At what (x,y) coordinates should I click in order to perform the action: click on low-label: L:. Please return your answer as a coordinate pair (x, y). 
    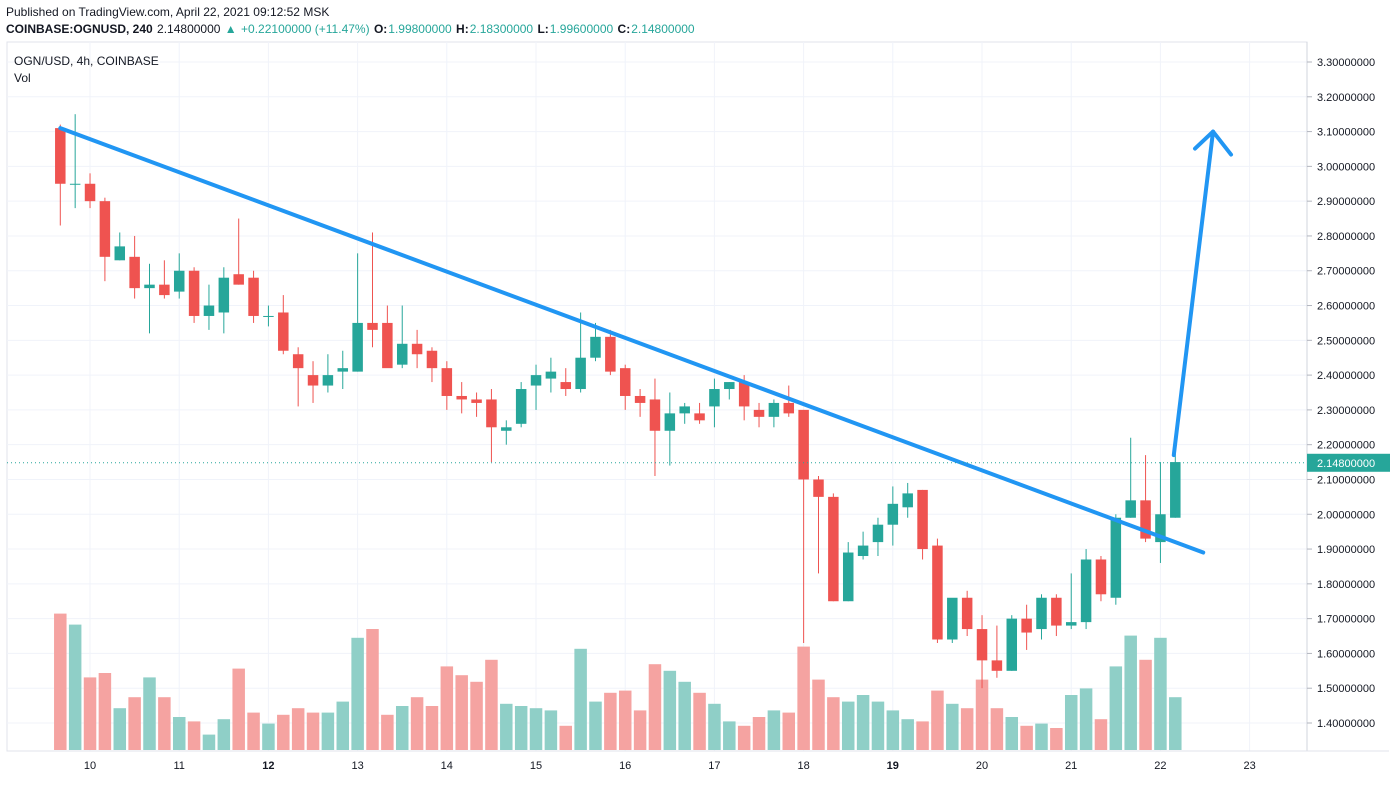
    Looking at the image, I should click on (543, 29).